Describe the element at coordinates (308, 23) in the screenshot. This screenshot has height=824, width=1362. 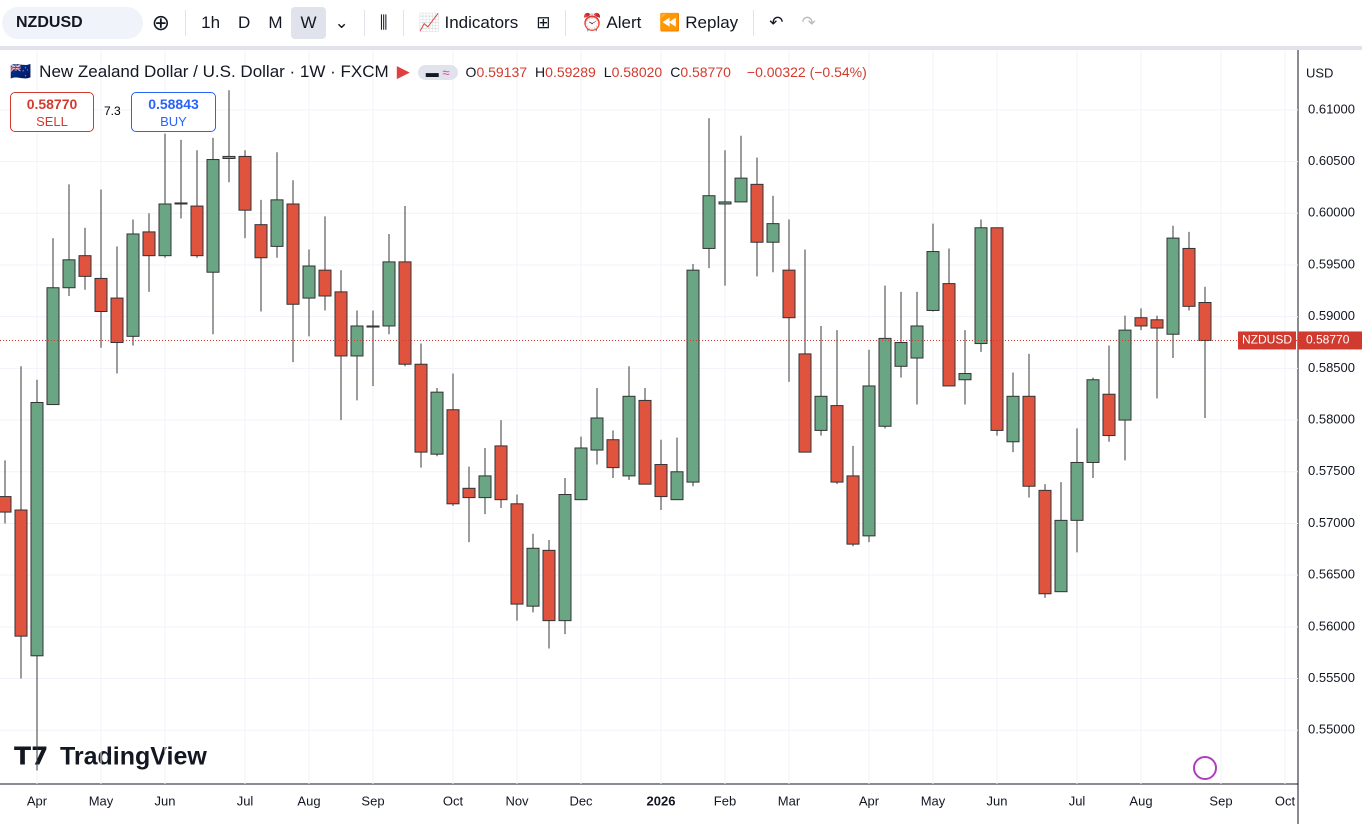
I see `interval-button: W` at that location.